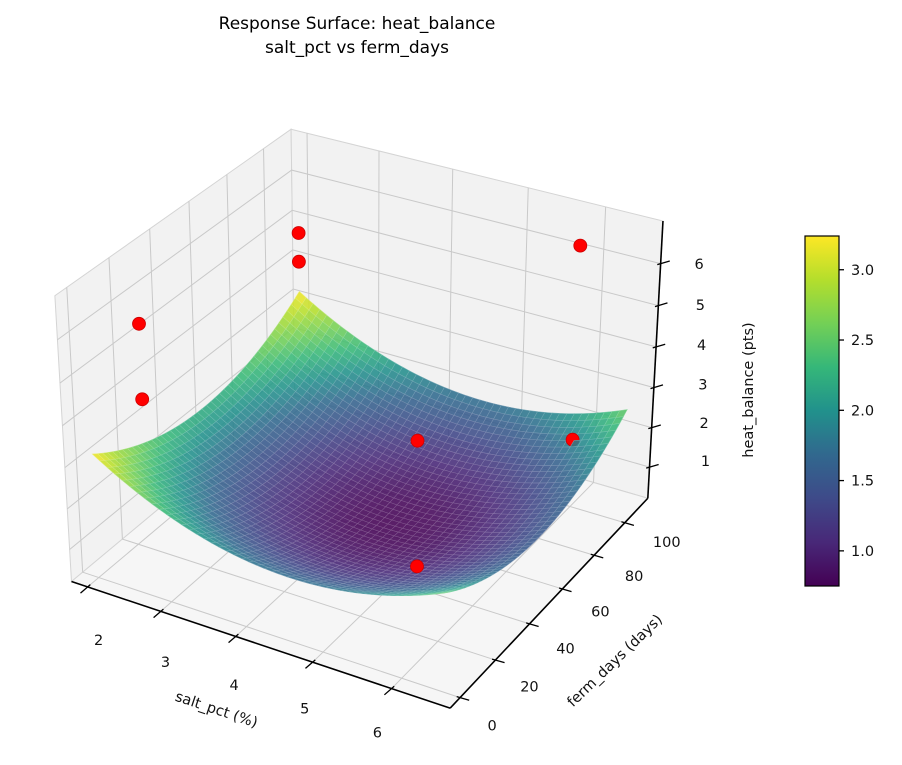 This screenshot has height=765, width=902. I want to click on y-axis-spine, so click(549, 603).